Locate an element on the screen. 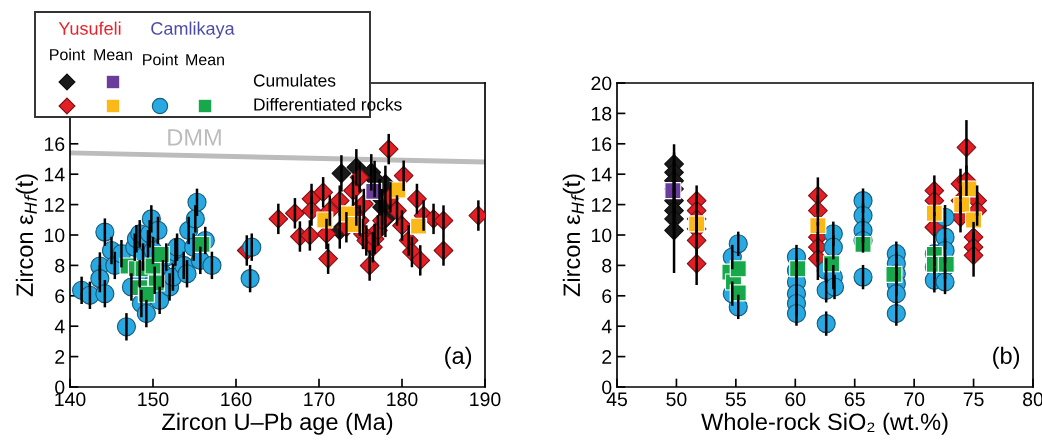 The width and height of the screenshot is (1042, 440). series-label: DMM is located at coordinates (194, 137).